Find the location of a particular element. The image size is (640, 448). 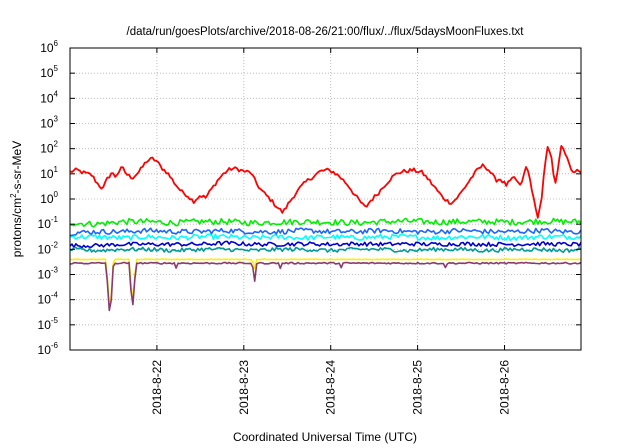

x-tick-label: 2018-8-26 is located at coordinates (505, 387).